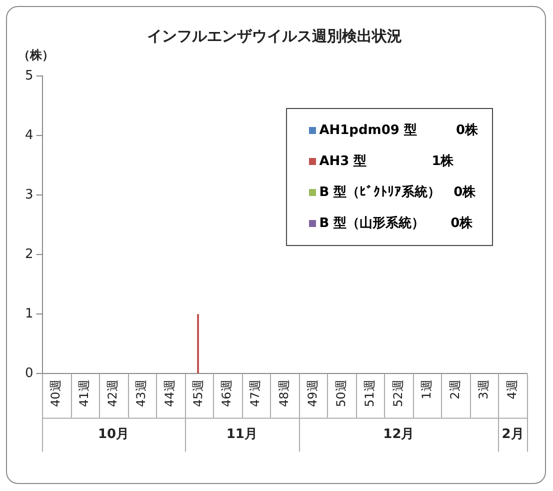 This screenshot has height=491, width=553. What do you see at coordinates (483, 390) in the screenshot?
I see `x-tick-label: 3週` at bounding box center [483, 390].